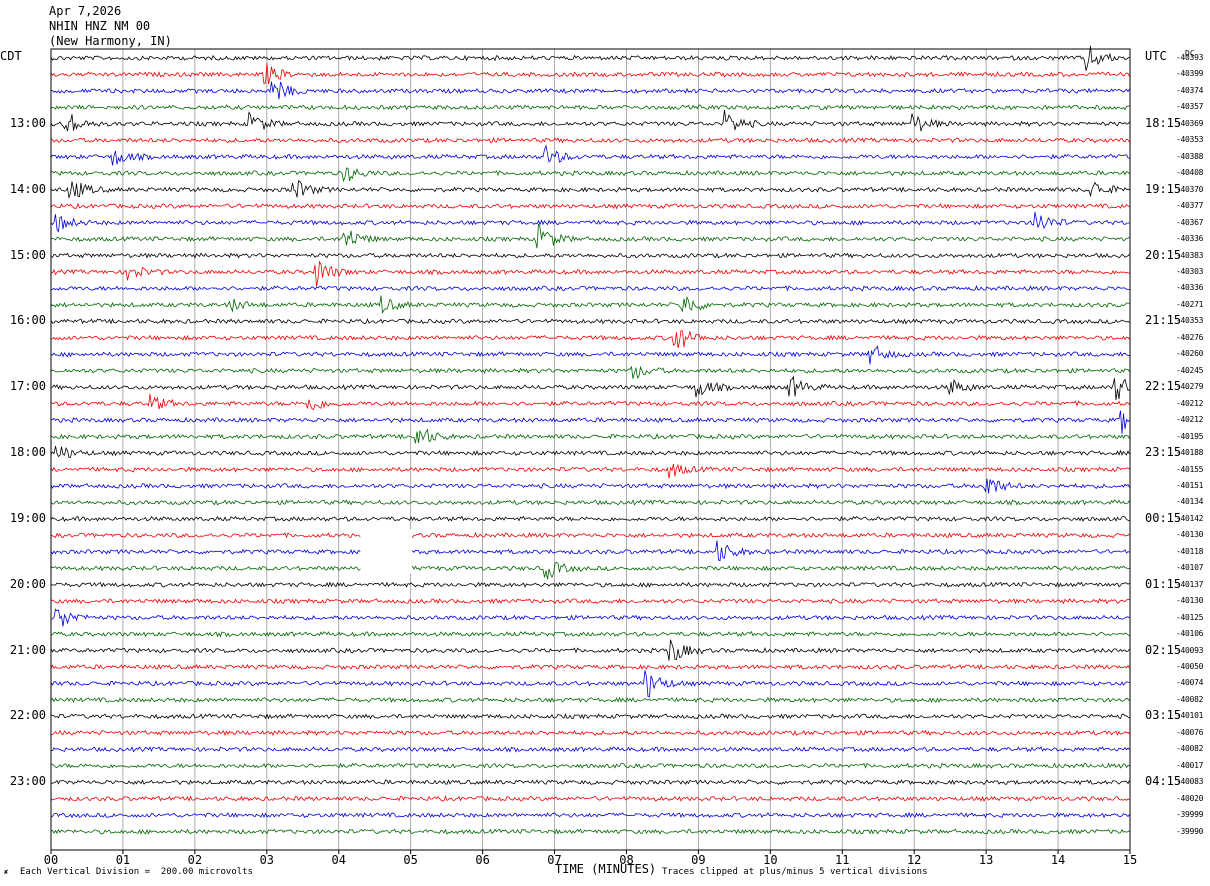 This screenshot has width=1210, height=886. What do you see at coordinates (1190, 699) in the screenshot?
I see `dc-offset-label: -40082` at bounding box center [1190, 699].